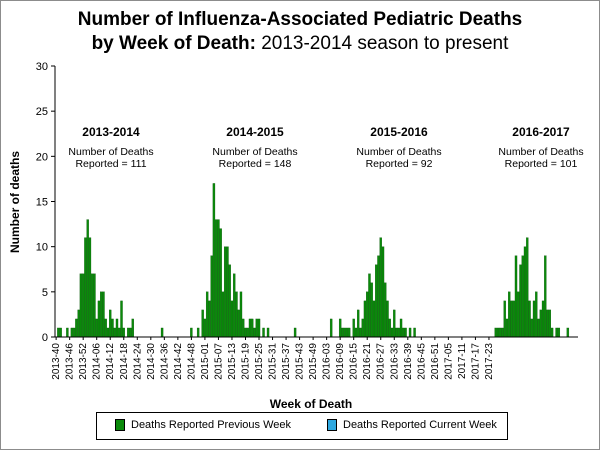 This screenshot has height=450, width=600. What do you see at coordinates (421, 361) in the screenshot?
I see `x-tick-label: 2016-45` at bounding box center [421, 361].